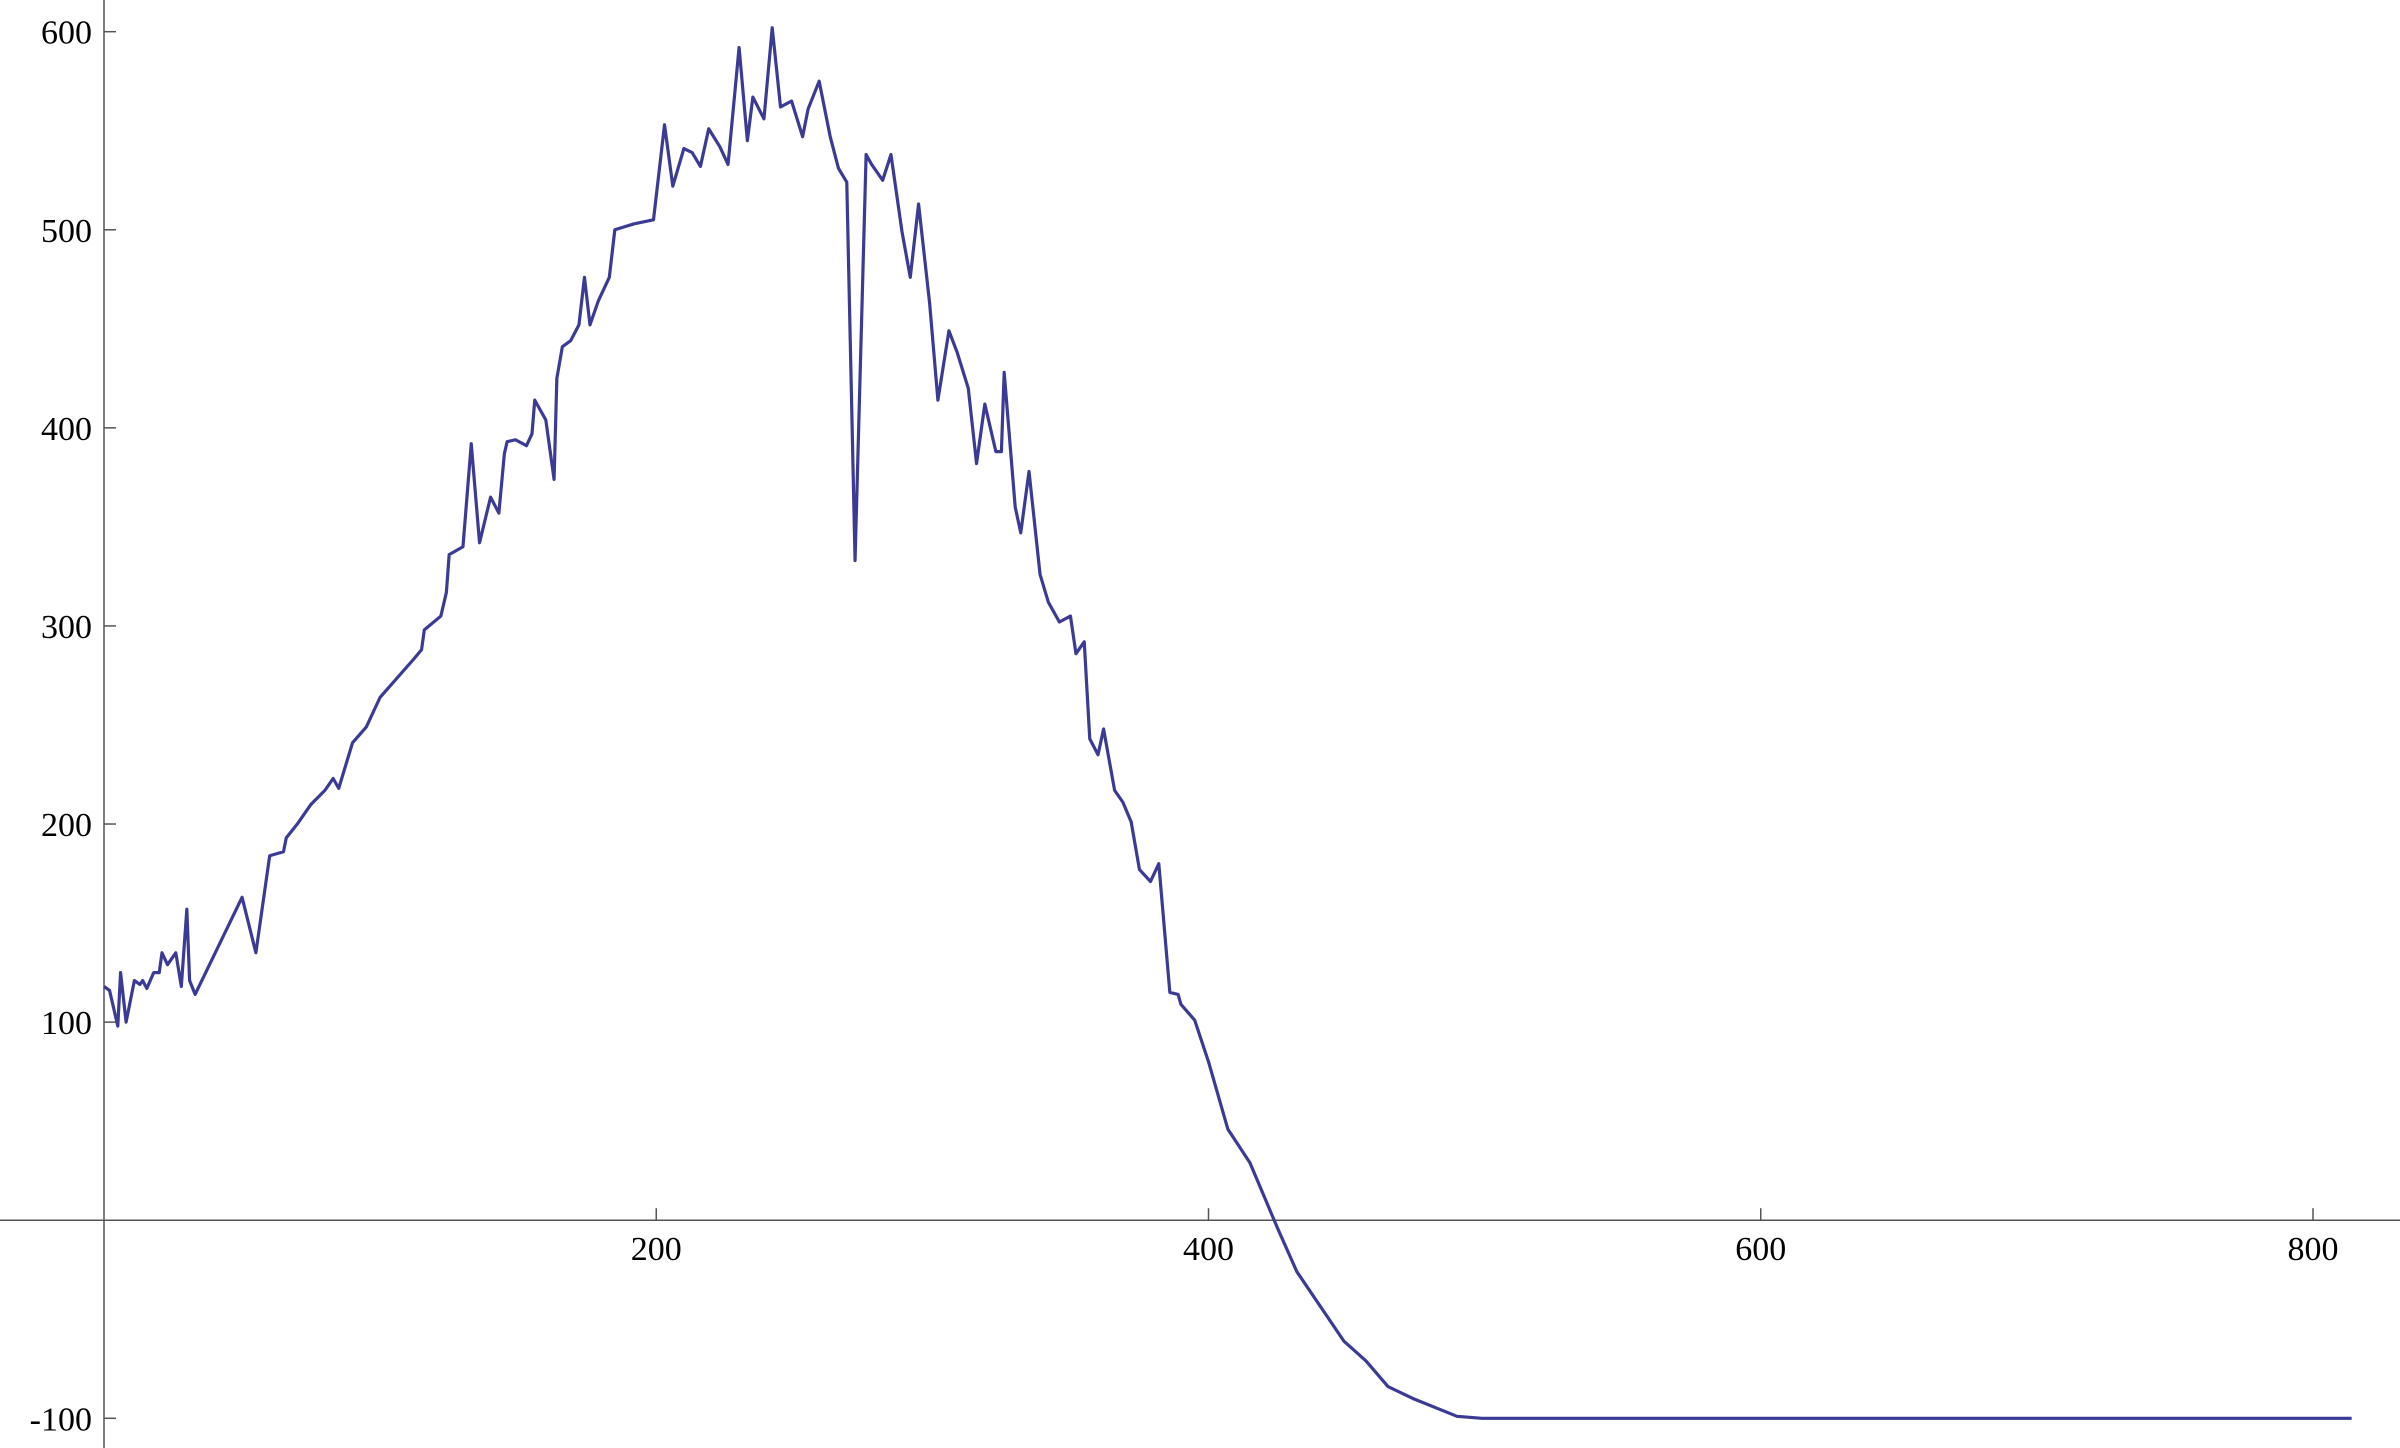 The width and height of the screenshot is (2400, 1448). Describe the element at coordinates (61, 1419) in the screenshot. I see `y-tick-label: -100` at that location.